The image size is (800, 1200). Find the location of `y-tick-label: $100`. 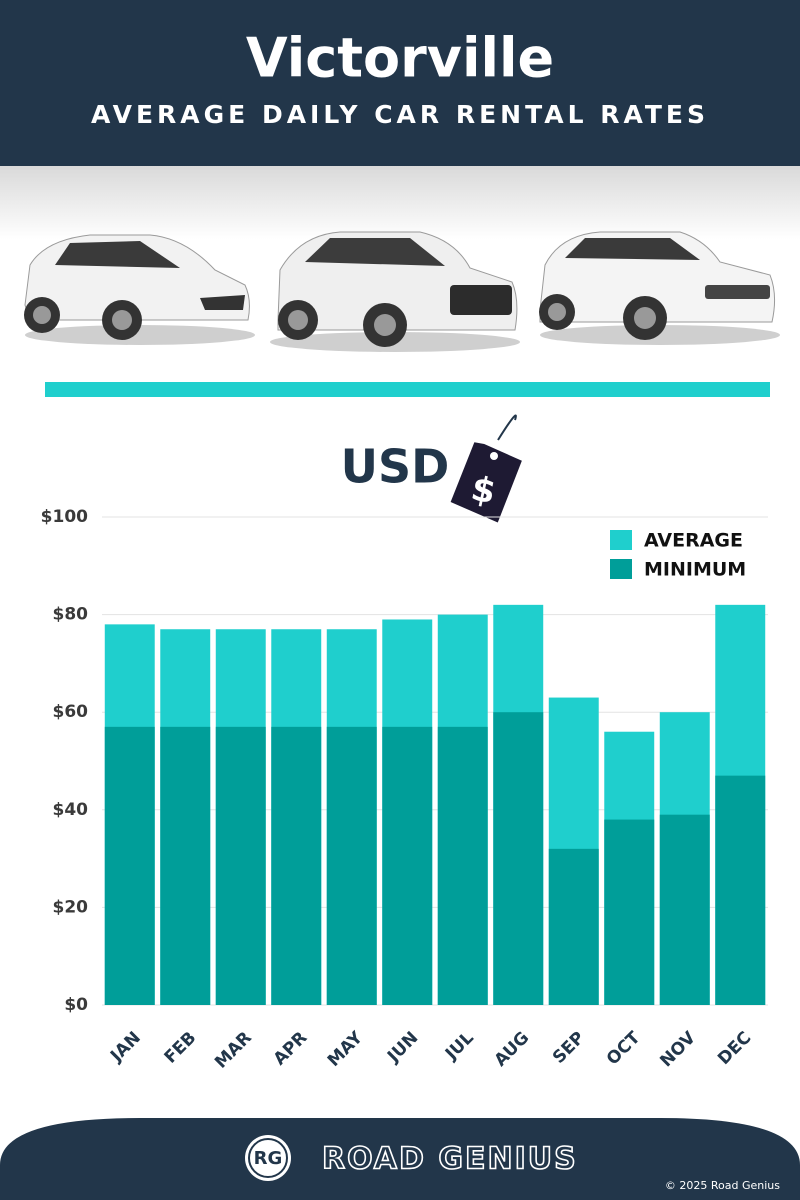

y-tick-label: $100 is located at coordinates (64, 517).